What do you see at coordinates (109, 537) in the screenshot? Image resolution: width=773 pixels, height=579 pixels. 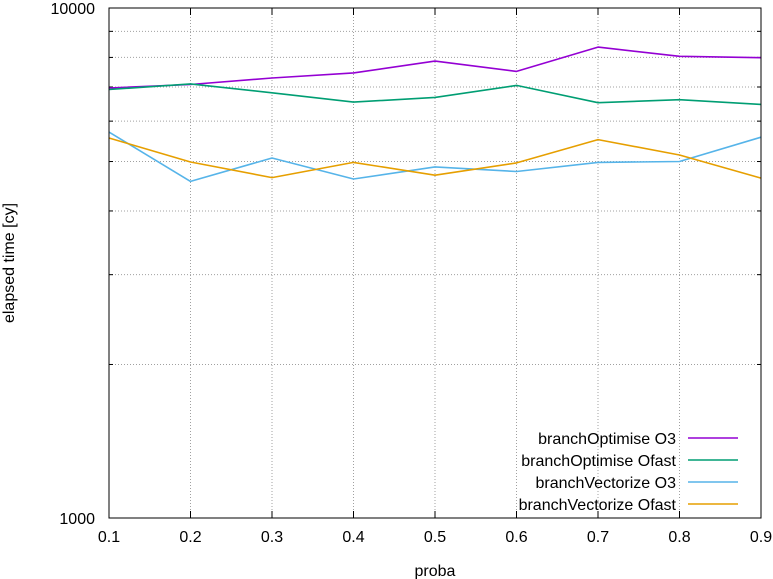 I see `x-tick-label: 0.1` at bounding box center [109, 537].